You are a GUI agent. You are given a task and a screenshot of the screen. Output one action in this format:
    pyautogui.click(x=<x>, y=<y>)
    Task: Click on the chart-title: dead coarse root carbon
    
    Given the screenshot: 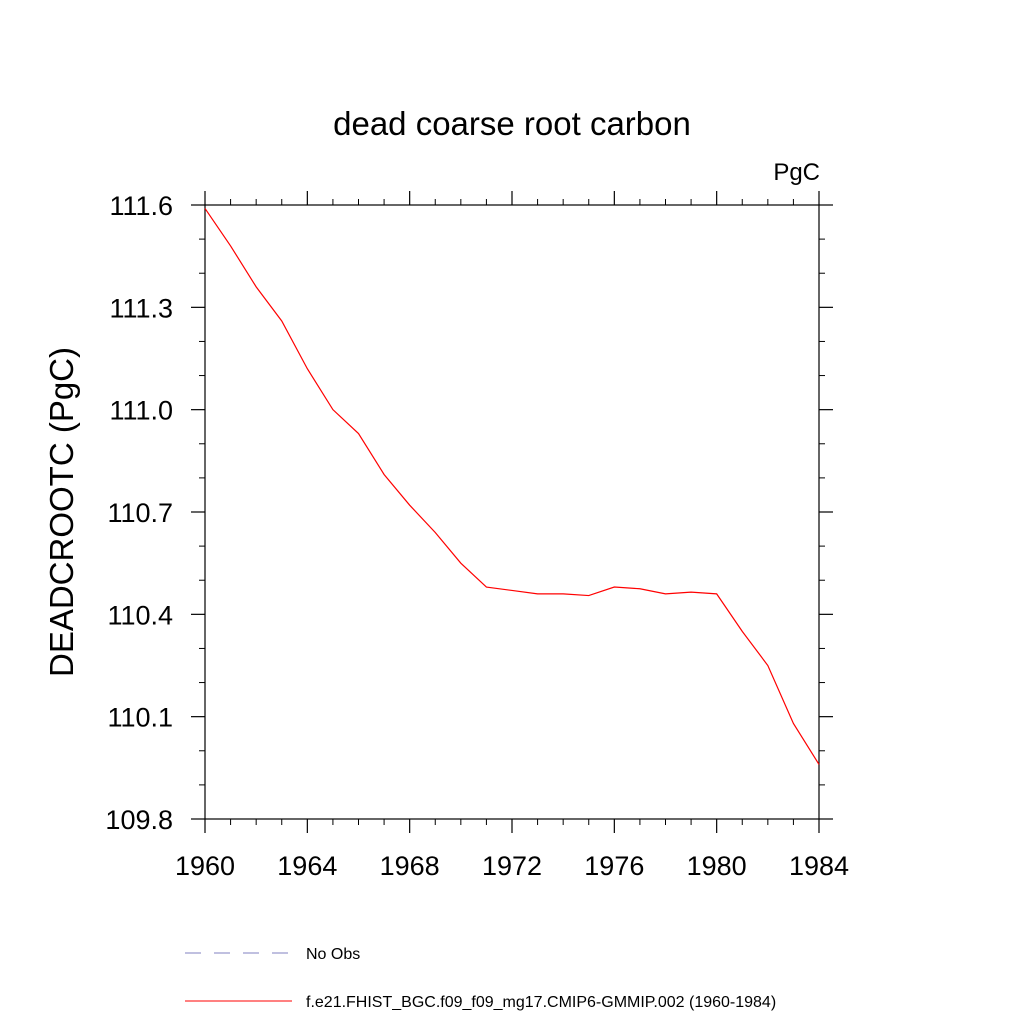 What is the action you would take?
    pyautogui.click(x=512, y=123)
    